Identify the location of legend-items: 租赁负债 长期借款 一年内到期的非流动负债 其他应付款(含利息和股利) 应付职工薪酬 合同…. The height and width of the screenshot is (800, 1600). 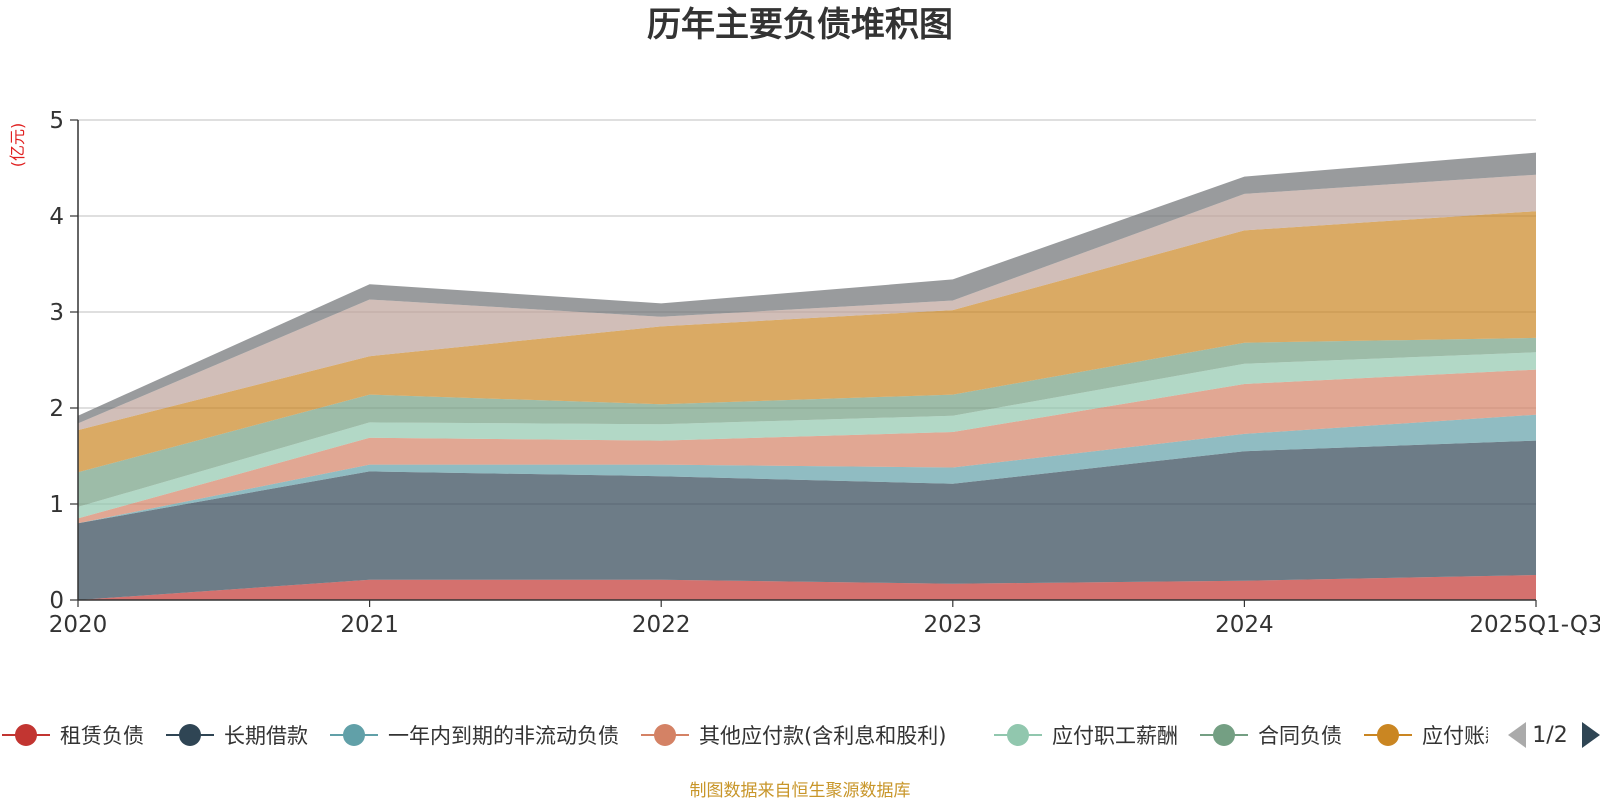
(801, 736).